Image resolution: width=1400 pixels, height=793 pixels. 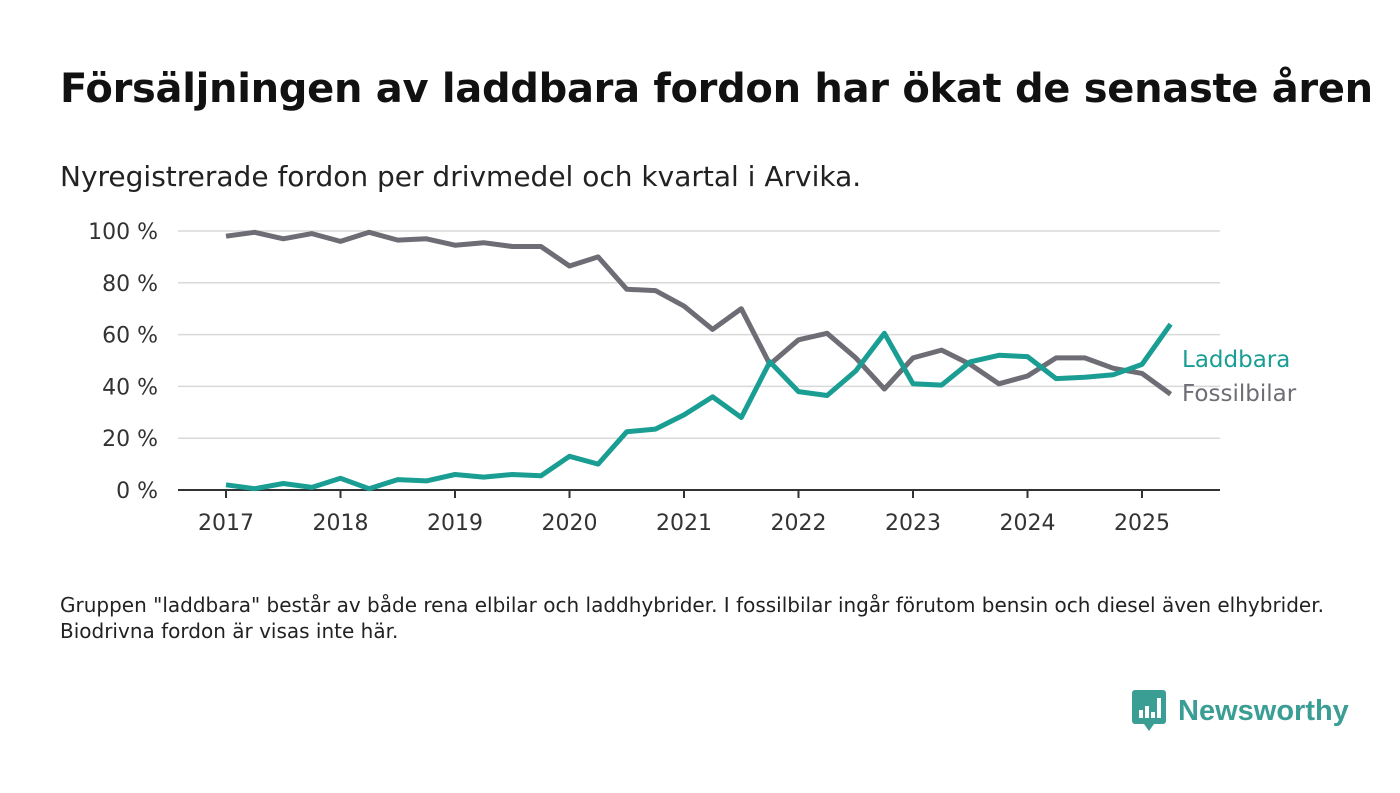 What do you see at coordinates (130, 336) in the screenshot?
I see `y-tick-label: 60 %` at bounding box center [130, 336].